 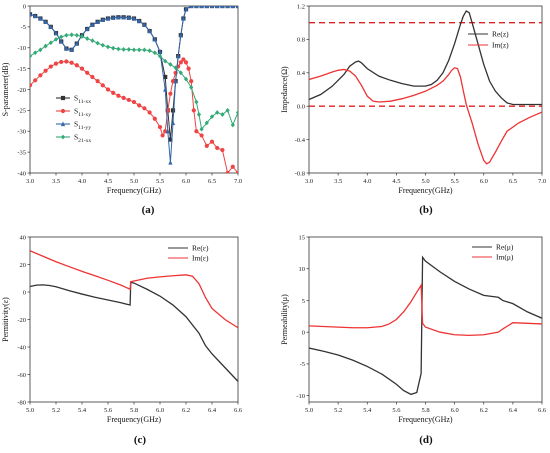 What do you see at coordinates (284, 89) in the screenshot?
I see `y-axis-label: Impedance(Ω)` at bounding box center [284, 89].